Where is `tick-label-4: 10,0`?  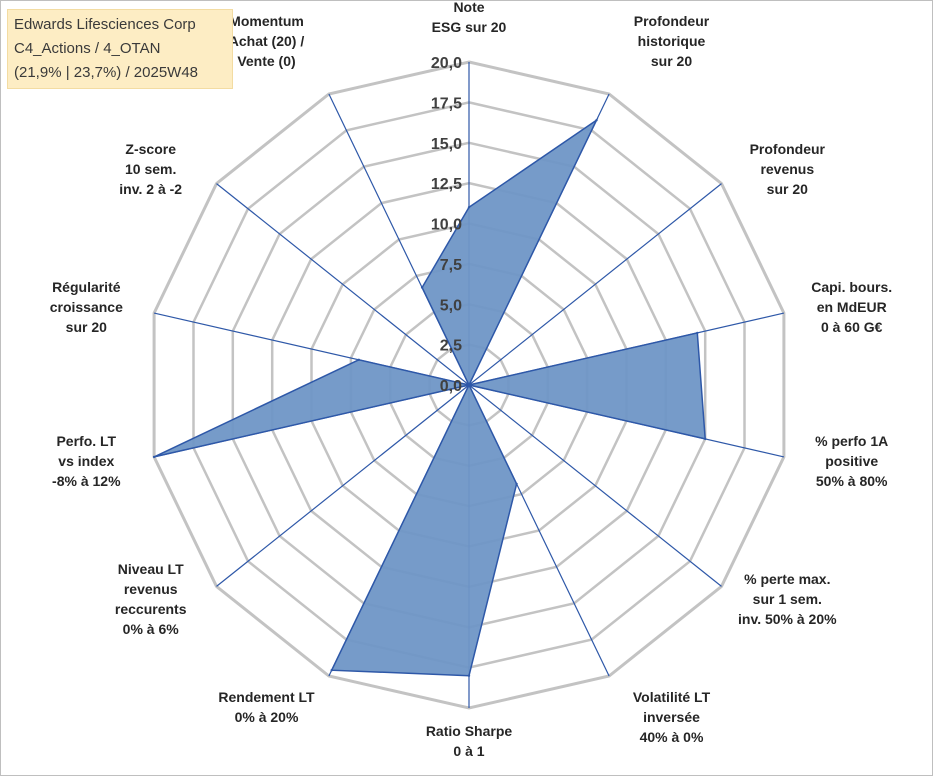
tick-label-4: 10,0 is located at coordinates (446, 225).